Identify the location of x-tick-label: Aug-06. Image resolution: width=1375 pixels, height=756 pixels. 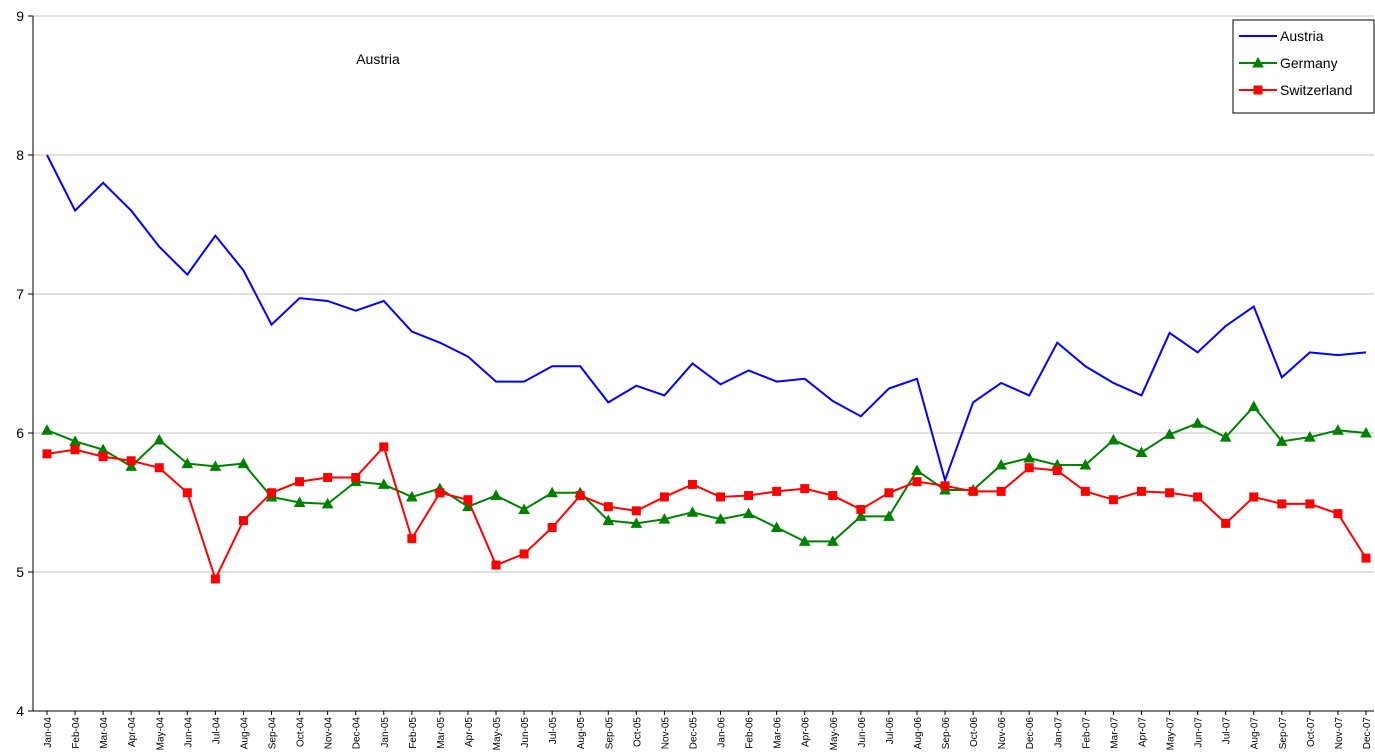
(918, 733).